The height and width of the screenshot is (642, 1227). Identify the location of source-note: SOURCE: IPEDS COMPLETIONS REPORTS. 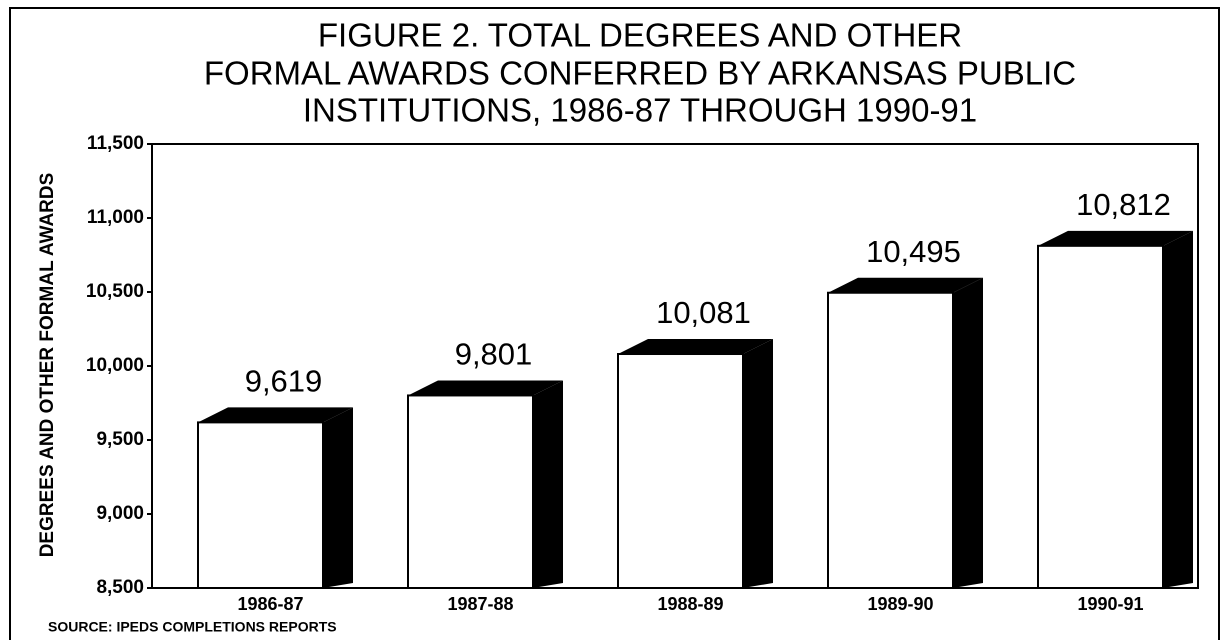
(192, 627).